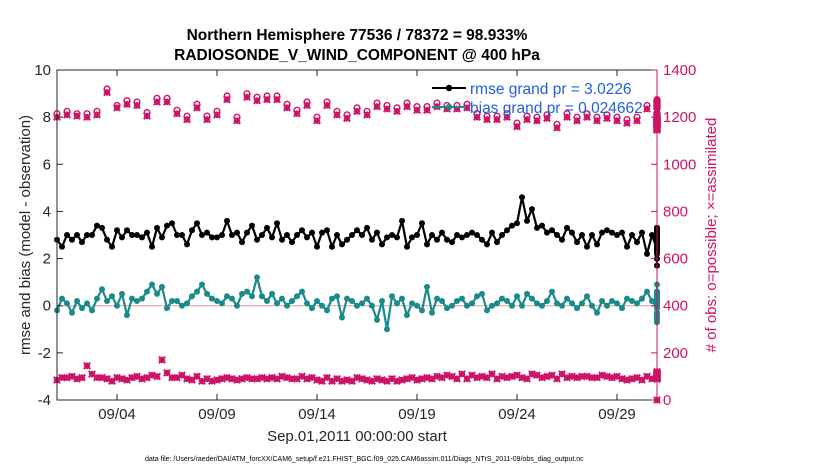  Describe the element at coordinates (675, 353) in the screenshot. I see `y-tick-label-right: 200` at that location.